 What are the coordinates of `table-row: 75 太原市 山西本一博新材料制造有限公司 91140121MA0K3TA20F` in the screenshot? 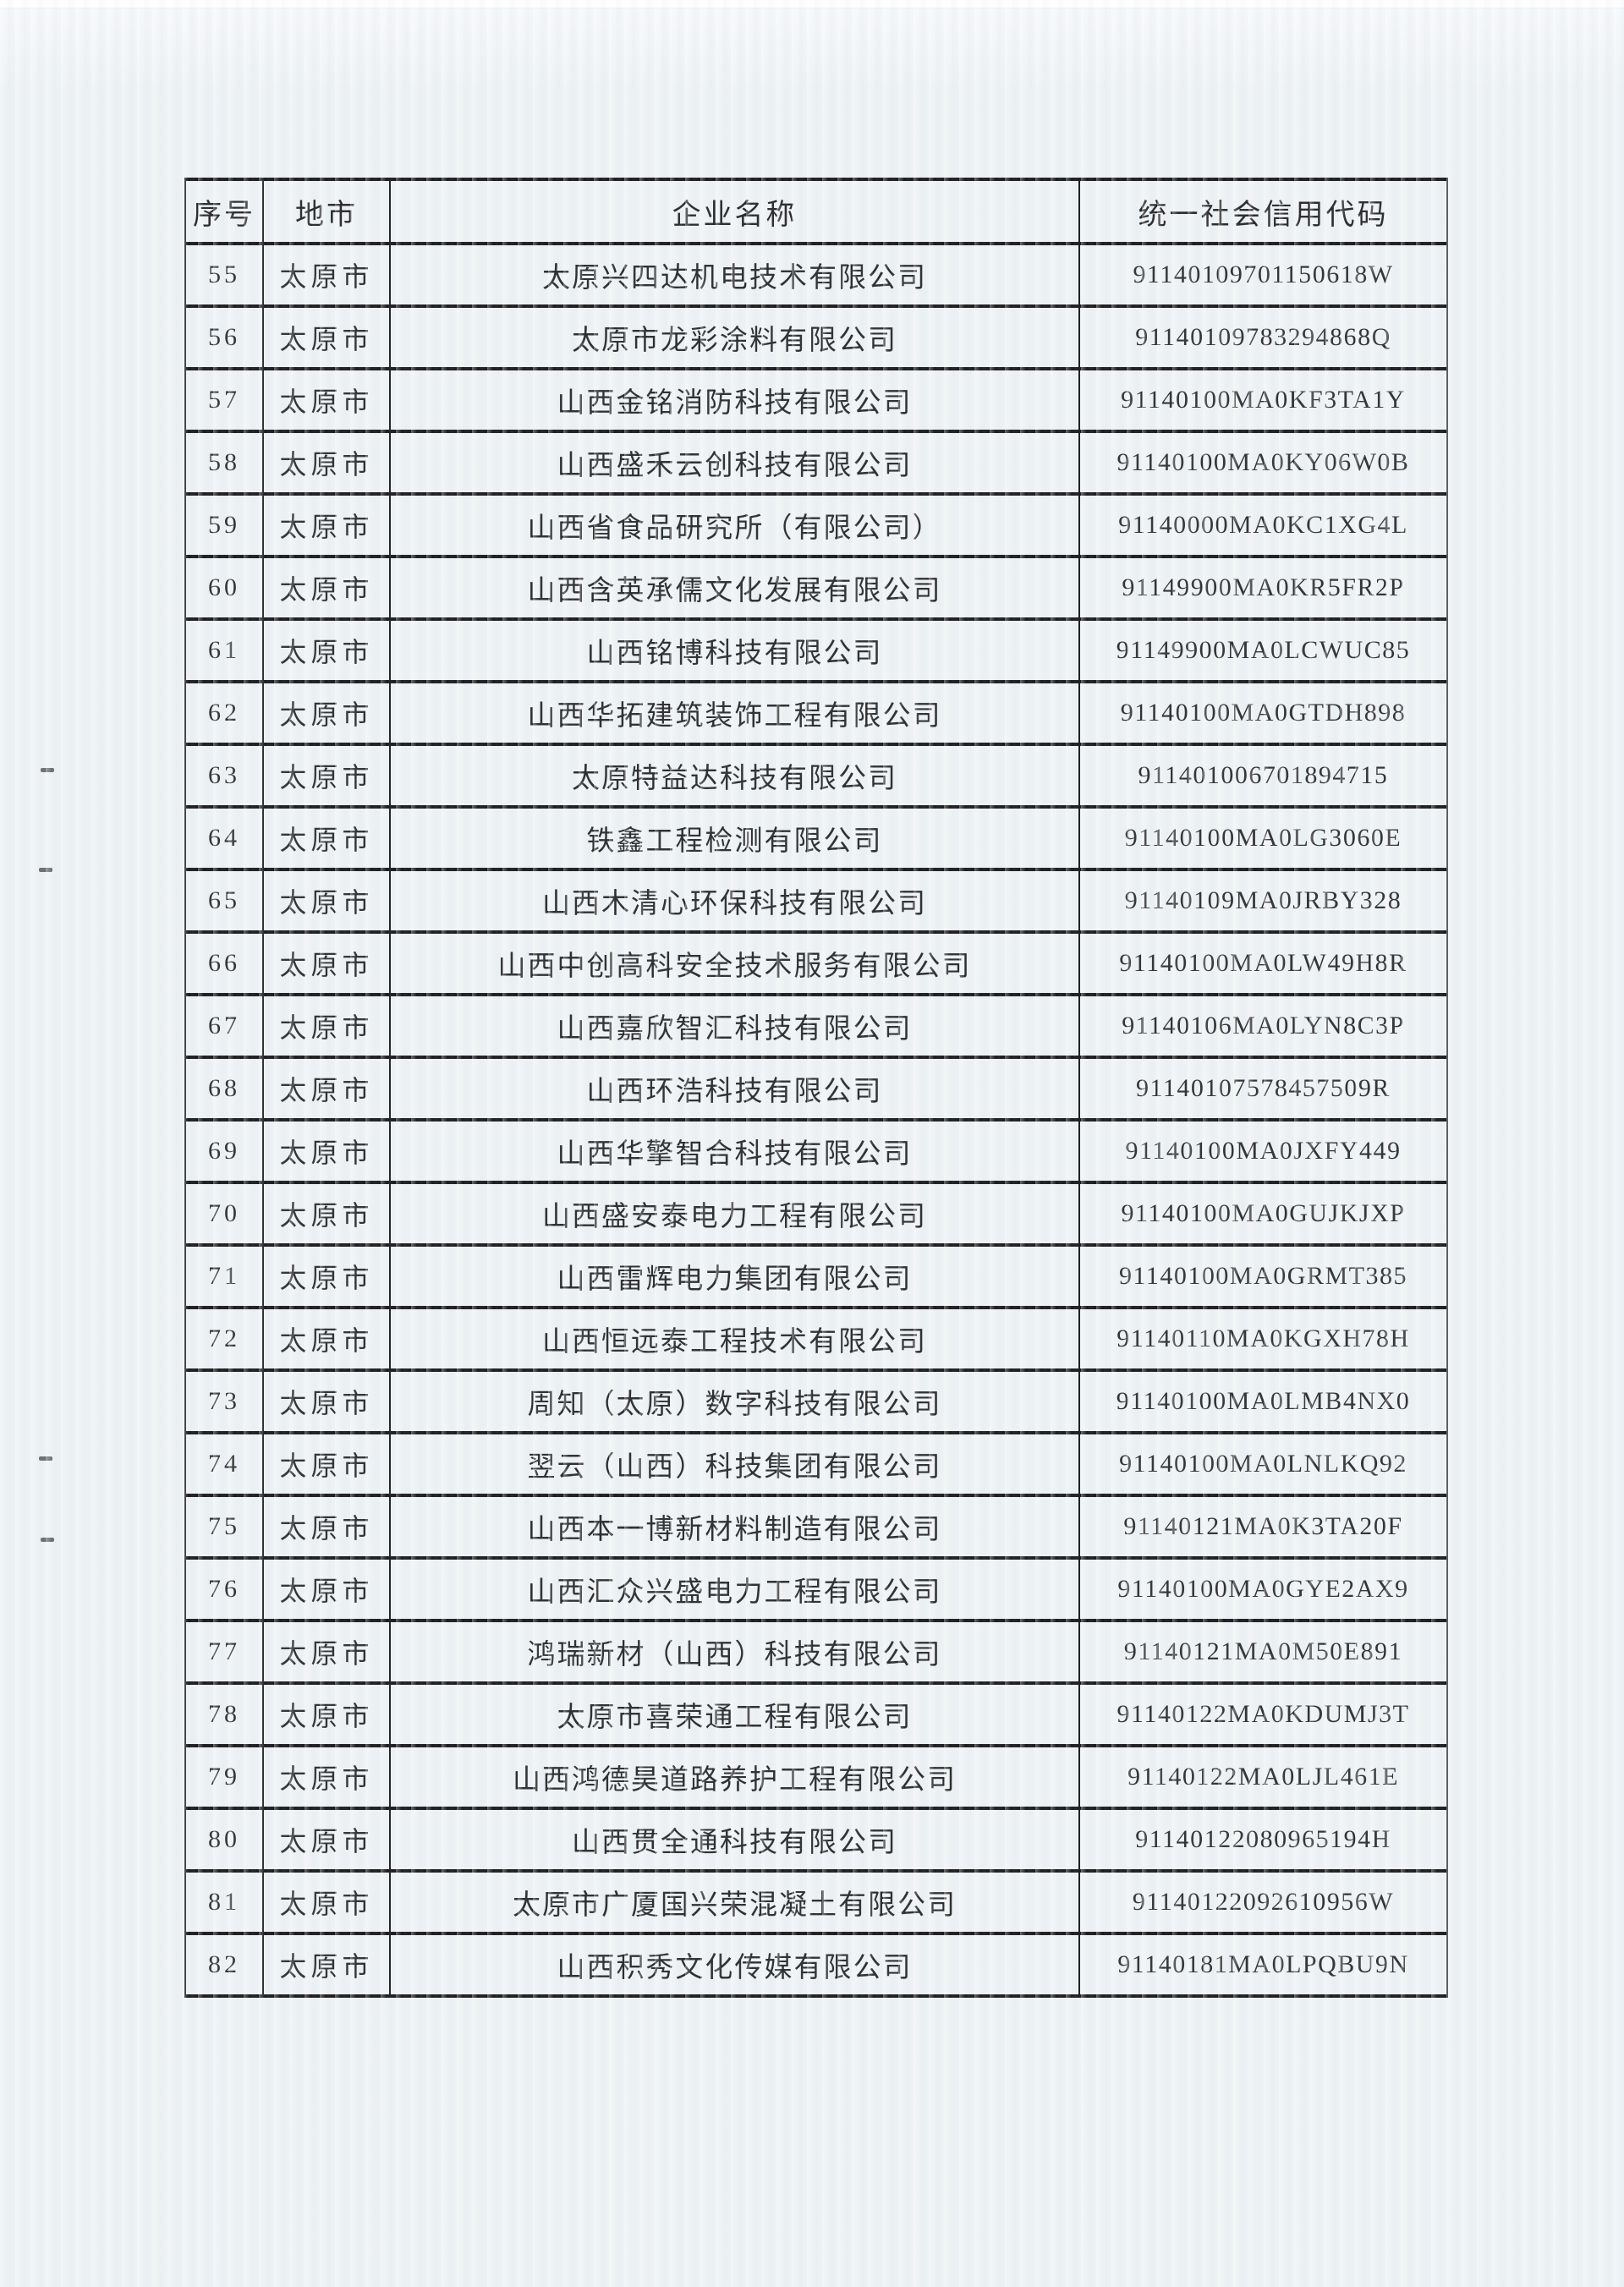 It's located at (816, 1527).